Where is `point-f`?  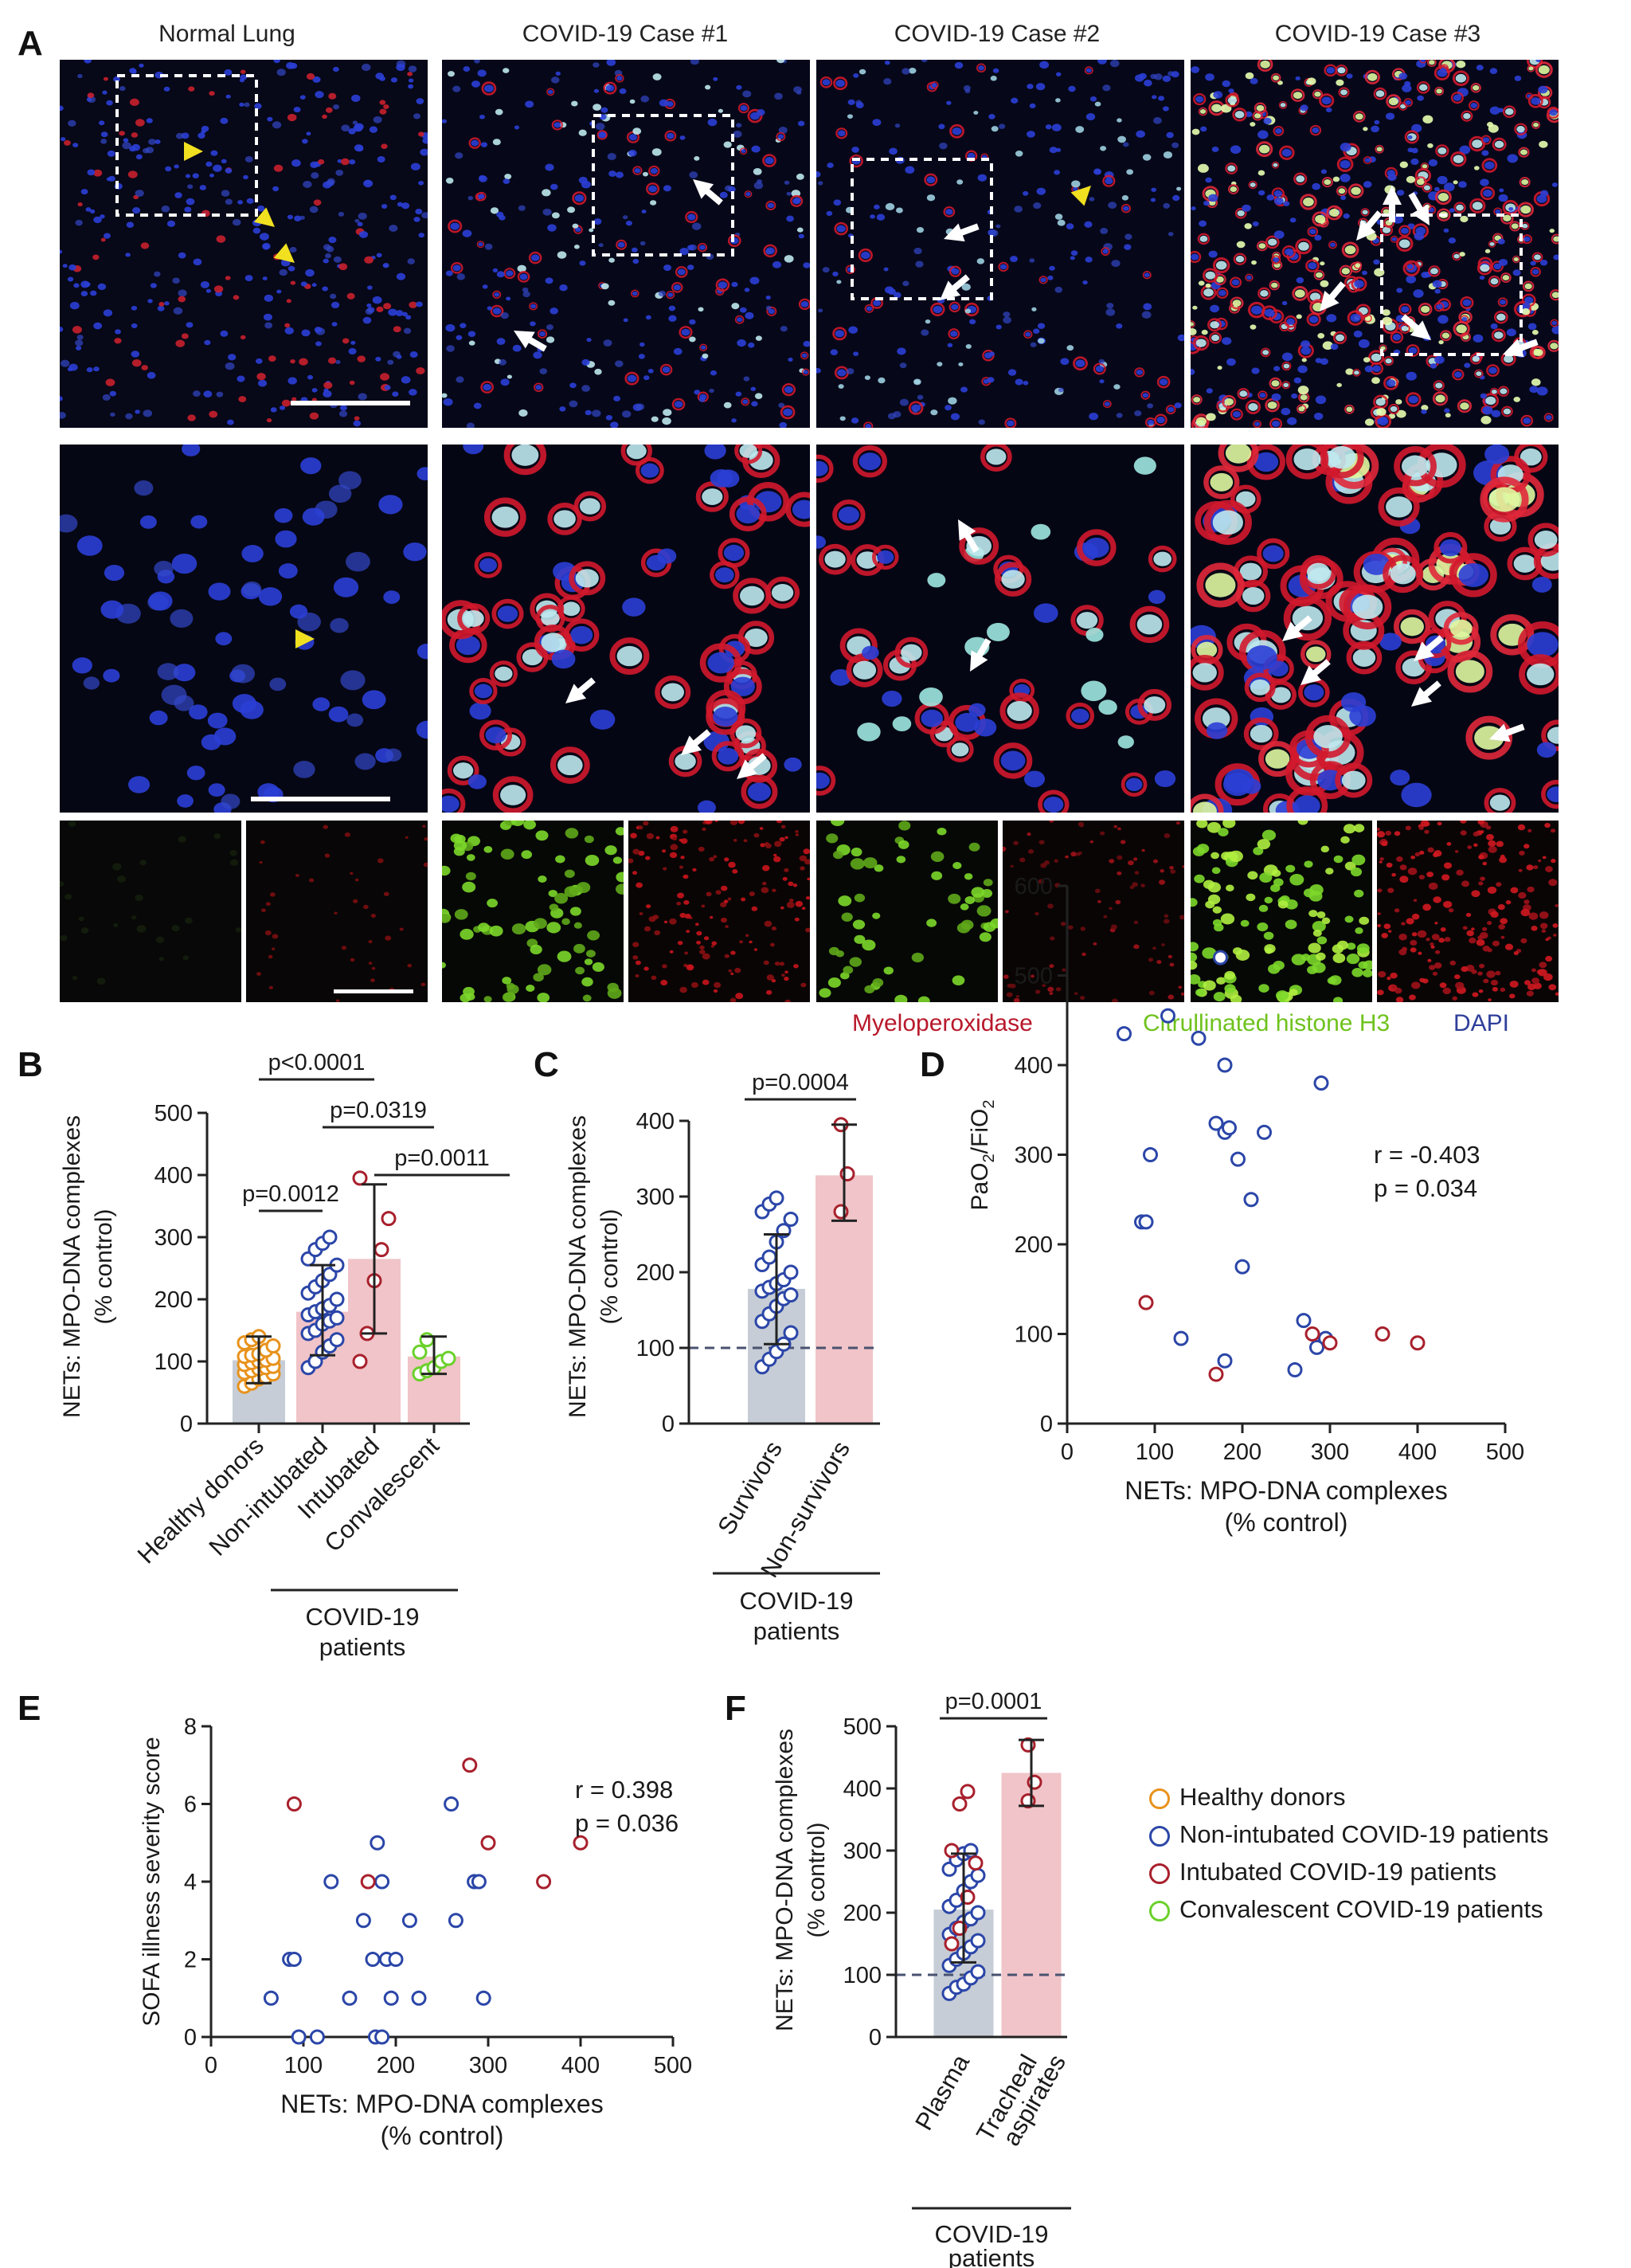 point-f is located at coordinates (978, 1913).